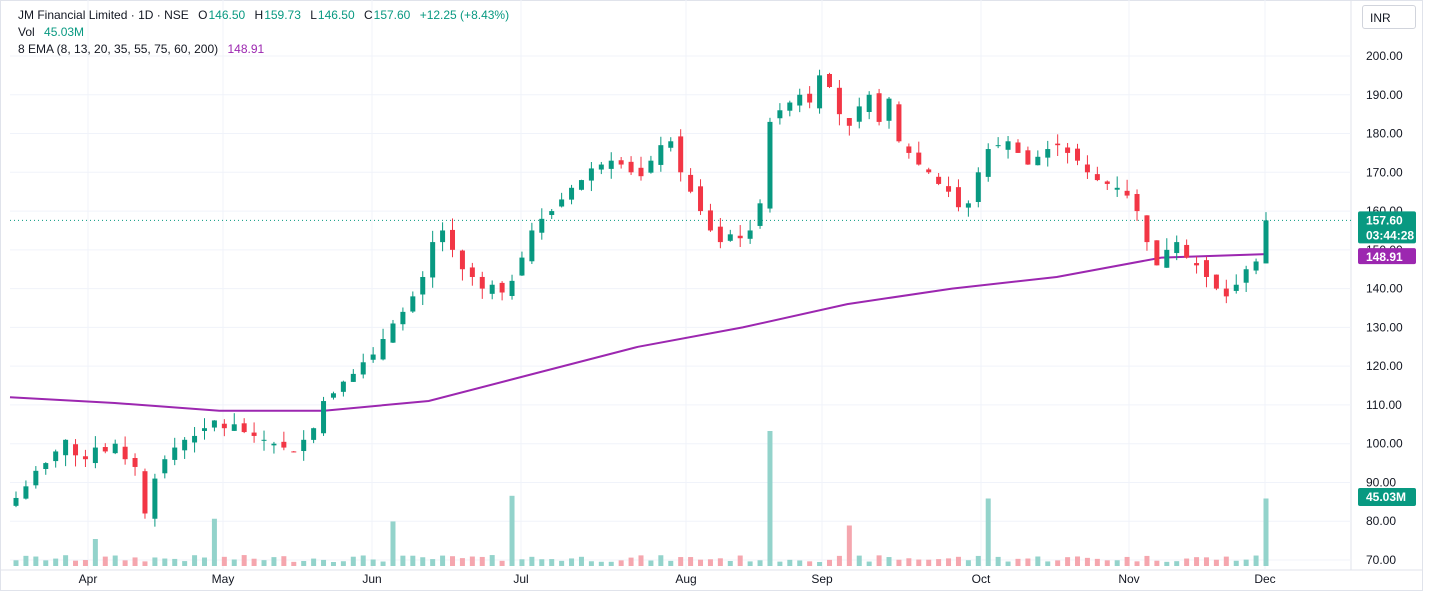  I want to click on x-tick-label: Dec, so click(1264, 579).